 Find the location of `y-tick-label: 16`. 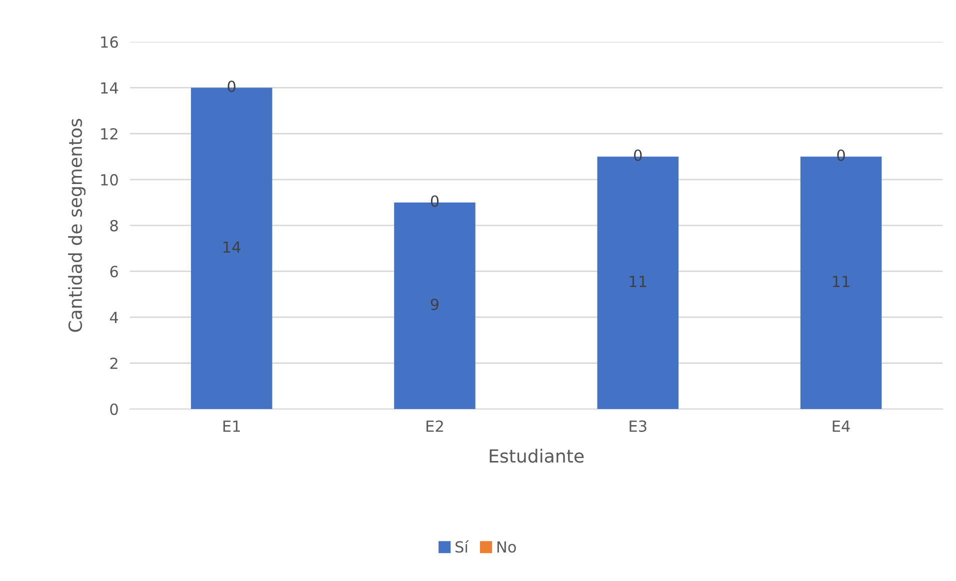

y-tick-label: 16 is located at coordinates (109, 42).